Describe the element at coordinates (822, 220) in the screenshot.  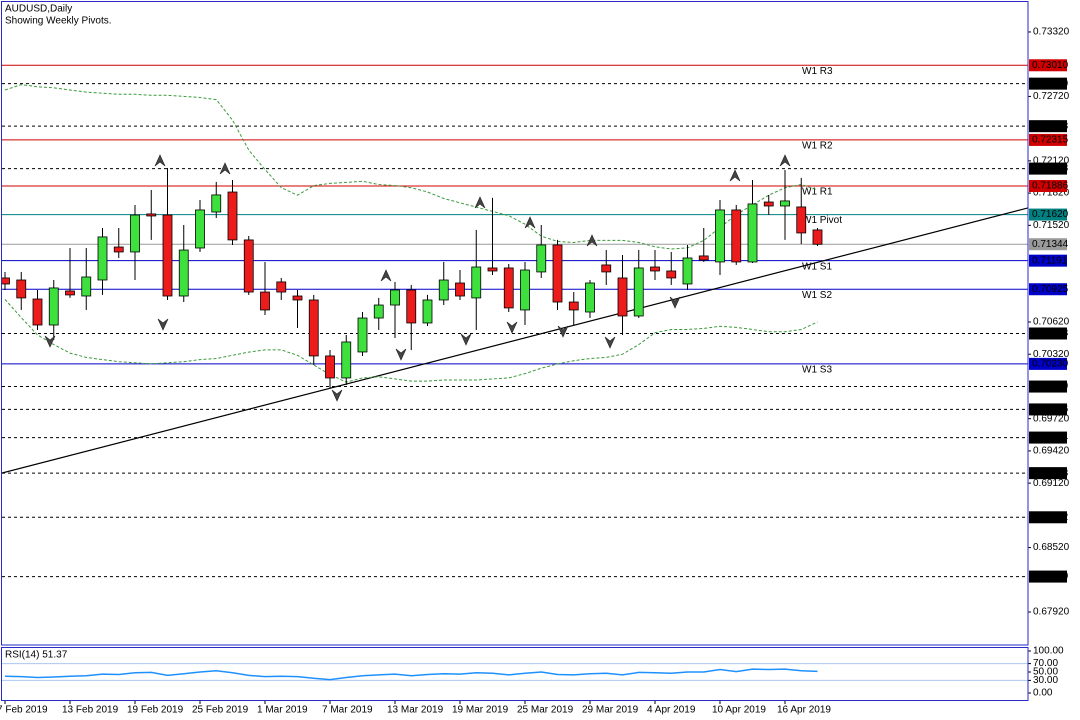
I see `level-name: W1 Pivot` at that location.